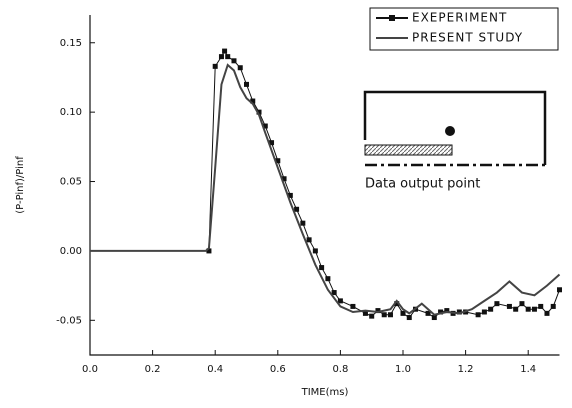  What do you see at coordinates (392, 18) in the screenshot?
I see `legend-marker` at bounding box center [392, 18].